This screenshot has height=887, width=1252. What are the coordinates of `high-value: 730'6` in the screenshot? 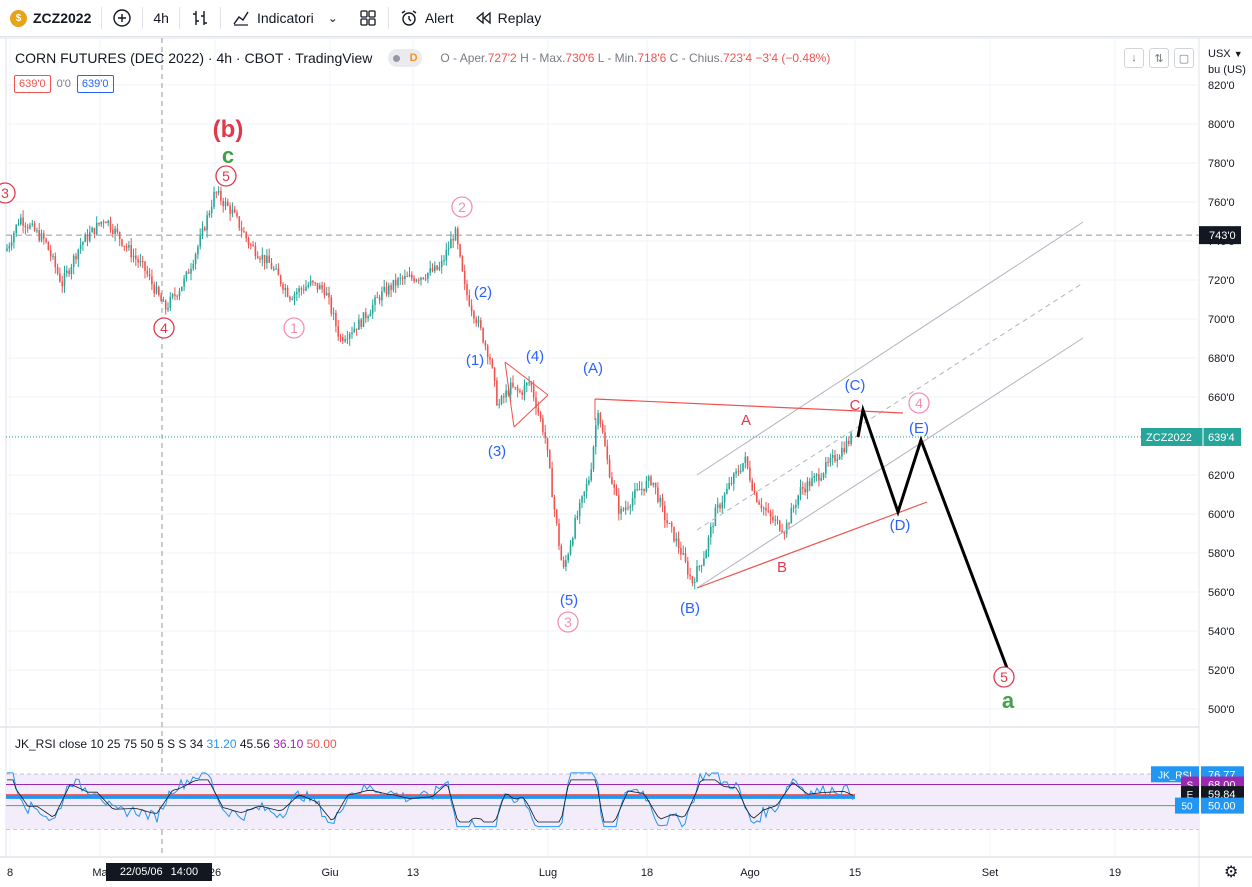 It's located at (580, 58).